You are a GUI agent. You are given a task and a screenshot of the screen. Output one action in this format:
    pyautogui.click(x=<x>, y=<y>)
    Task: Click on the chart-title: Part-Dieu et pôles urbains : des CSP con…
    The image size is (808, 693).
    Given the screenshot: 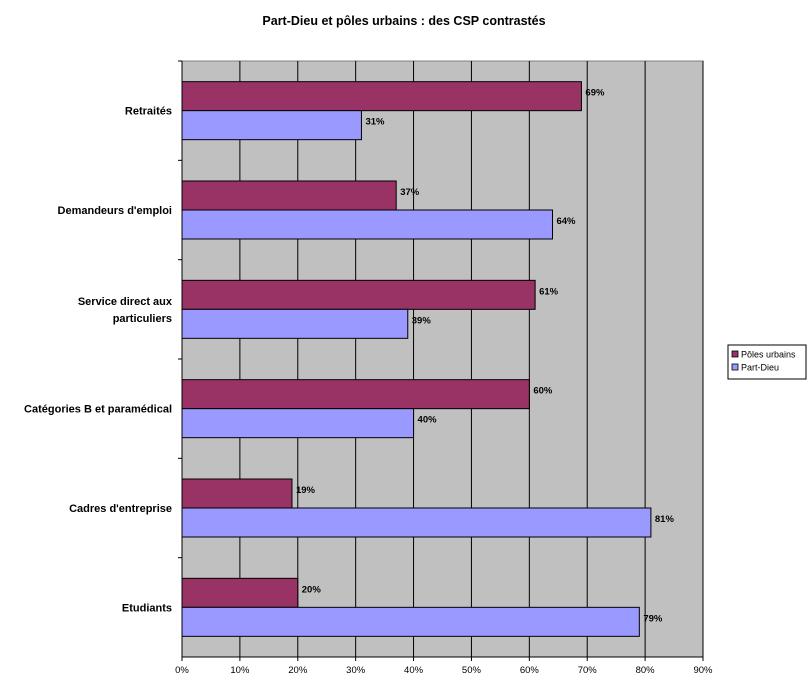 What is the action you would take?
    pyautogui.click(x=404, y=21)
    